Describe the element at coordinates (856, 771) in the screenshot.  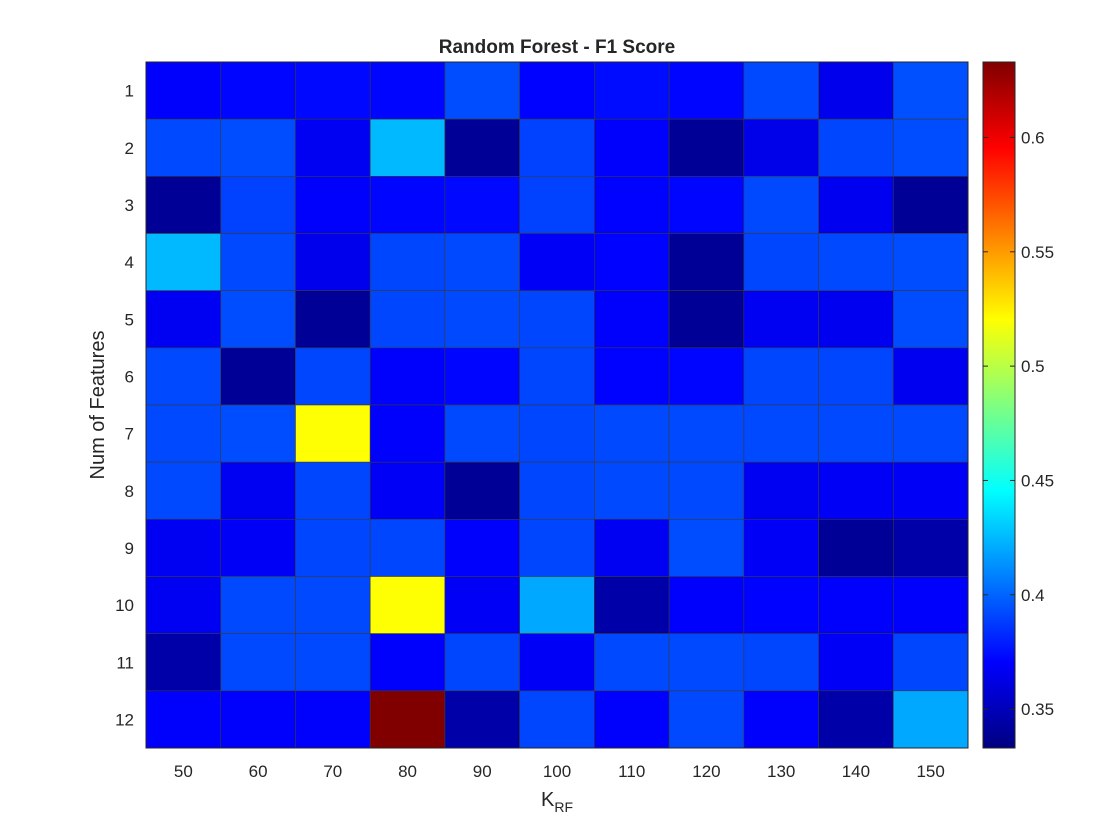
I see `x-tick-label: 140` at that location.